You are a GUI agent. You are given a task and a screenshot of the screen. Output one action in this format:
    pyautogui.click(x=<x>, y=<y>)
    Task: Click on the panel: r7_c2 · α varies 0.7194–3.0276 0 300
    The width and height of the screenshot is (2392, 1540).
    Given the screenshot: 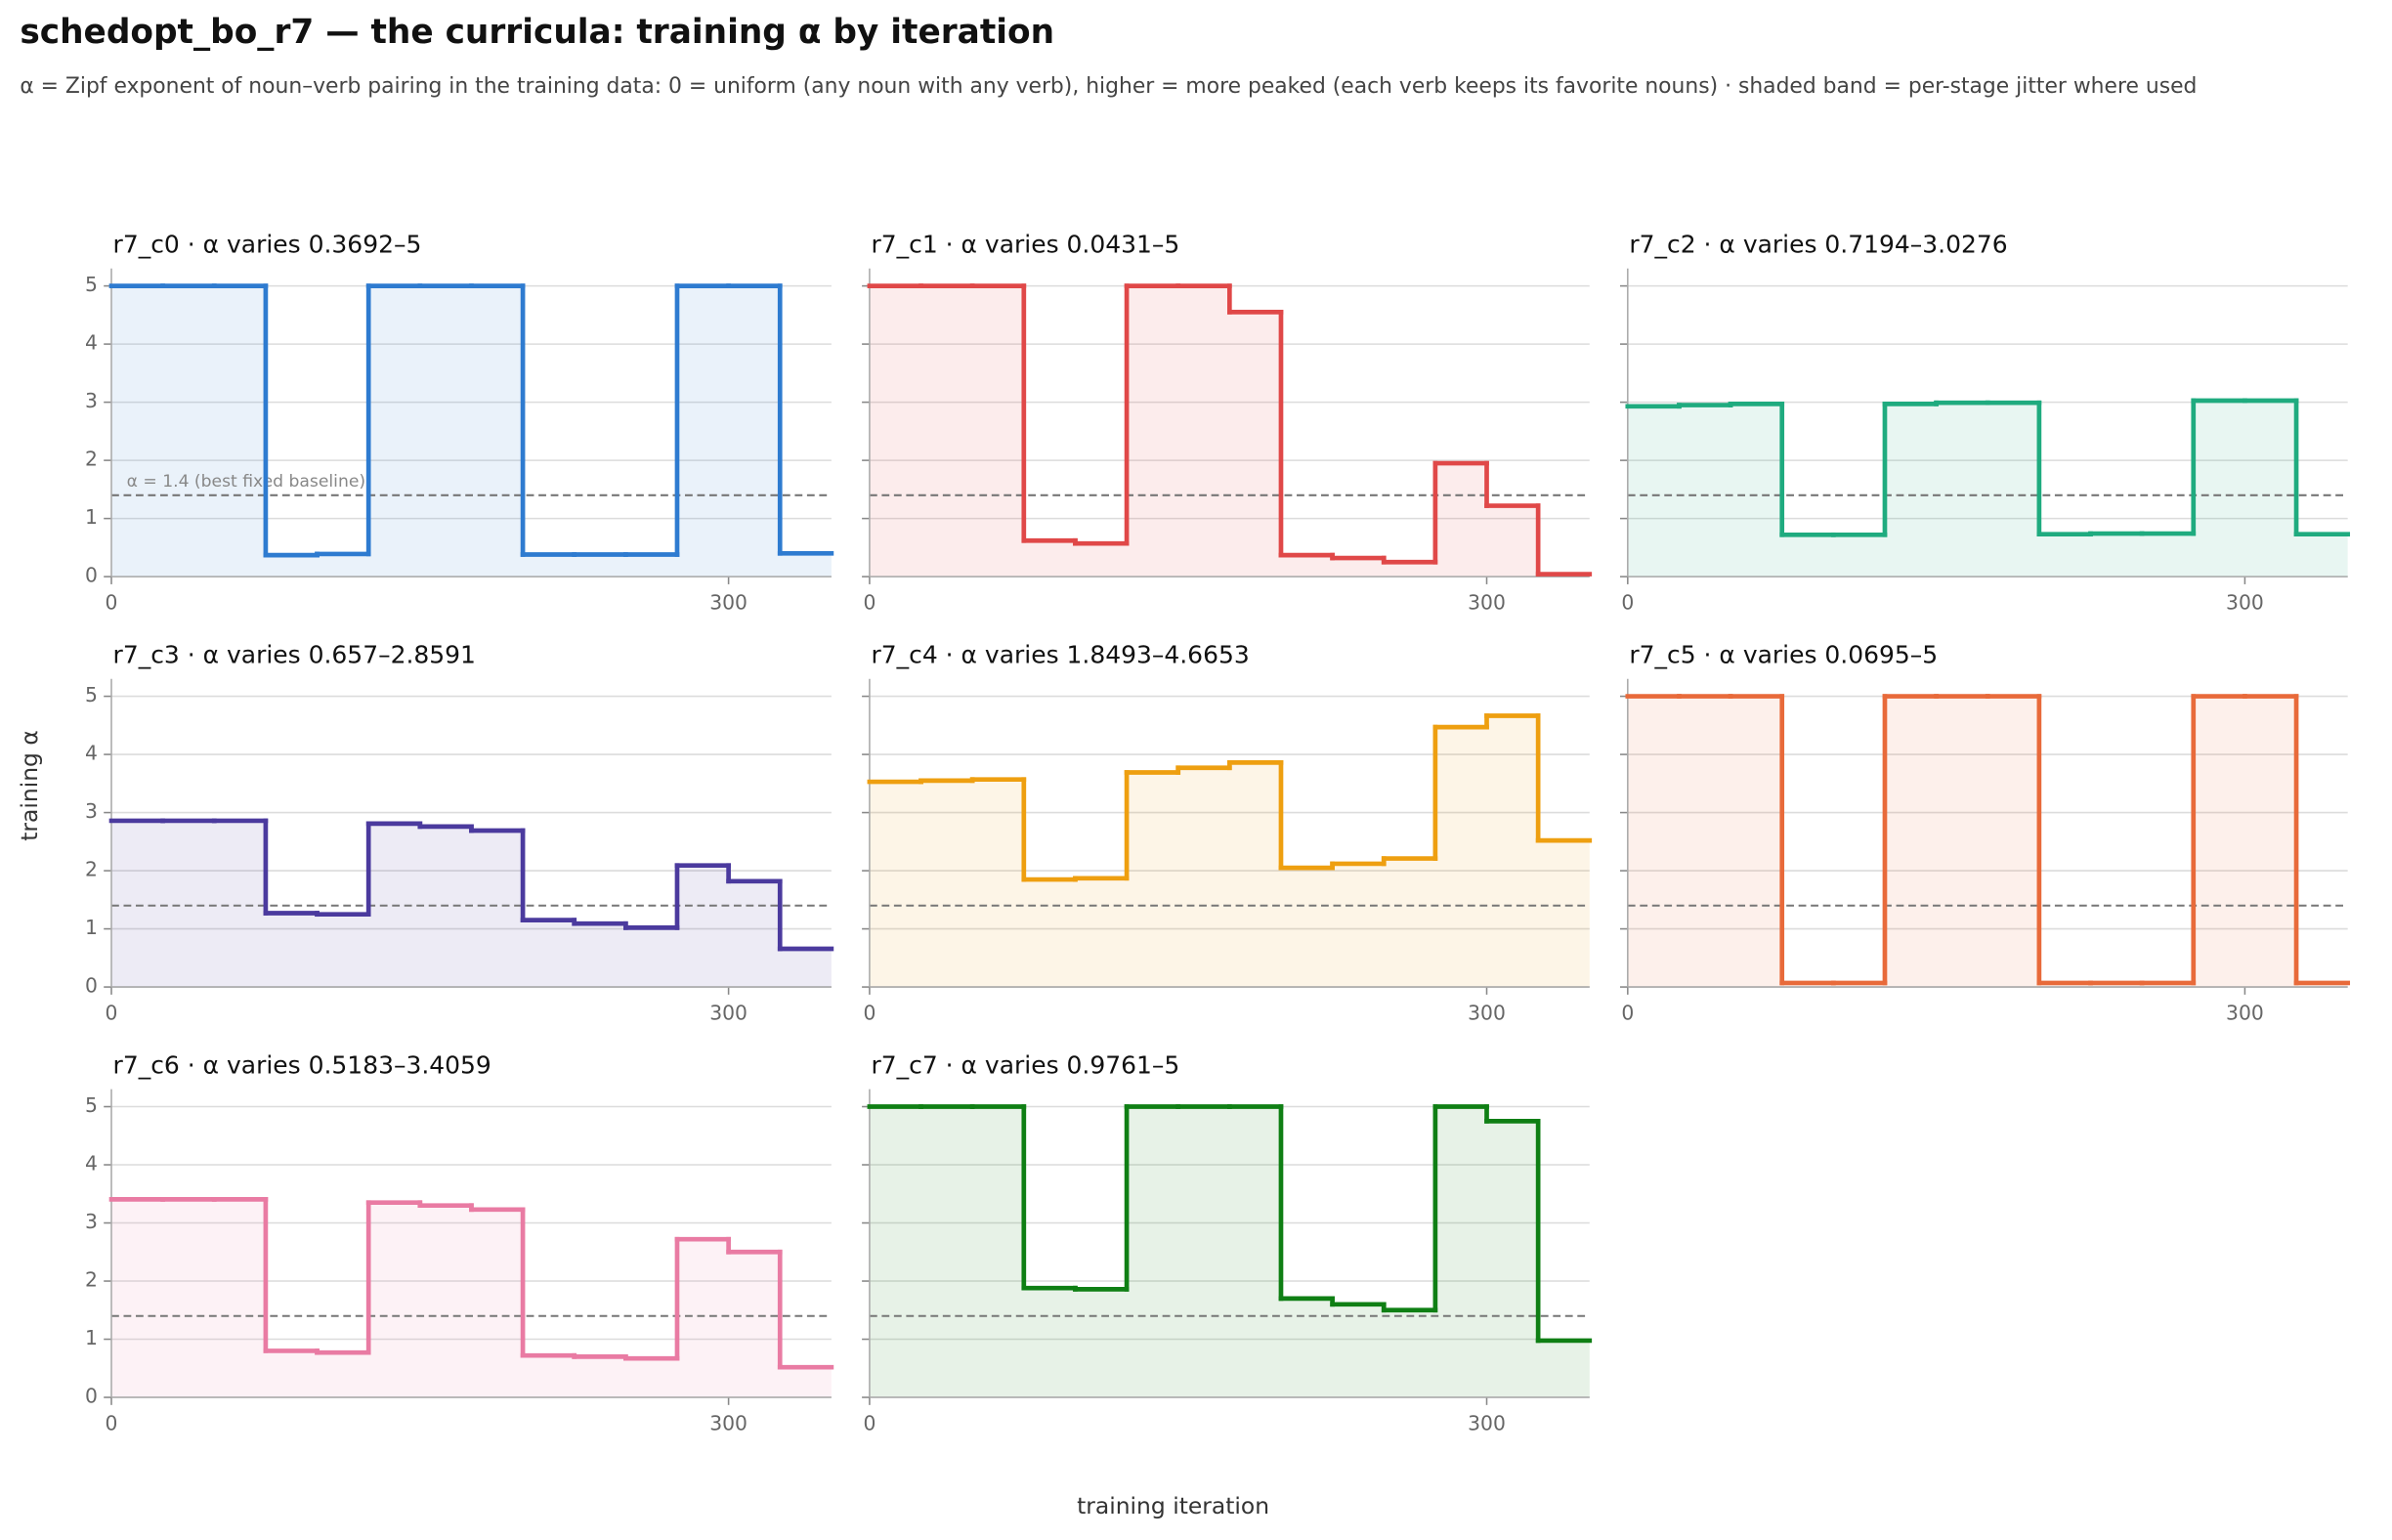 What is the action you would take?
    pyautogui.click(x=1985, y=422)
    